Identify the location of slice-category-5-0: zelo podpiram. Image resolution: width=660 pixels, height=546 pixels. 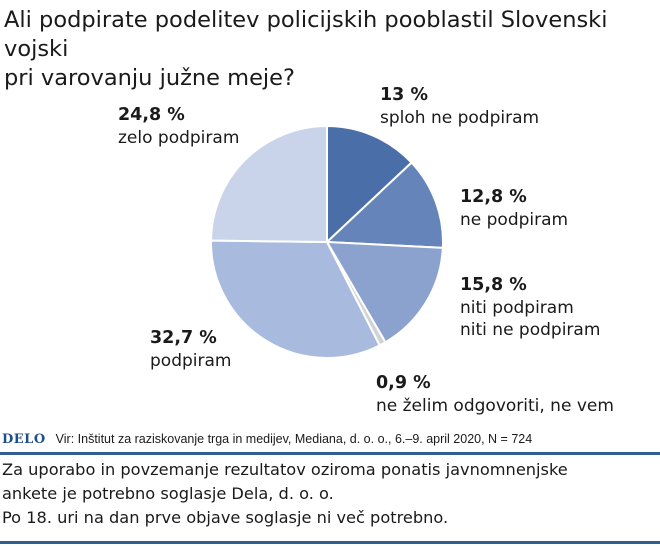
(178, 138).